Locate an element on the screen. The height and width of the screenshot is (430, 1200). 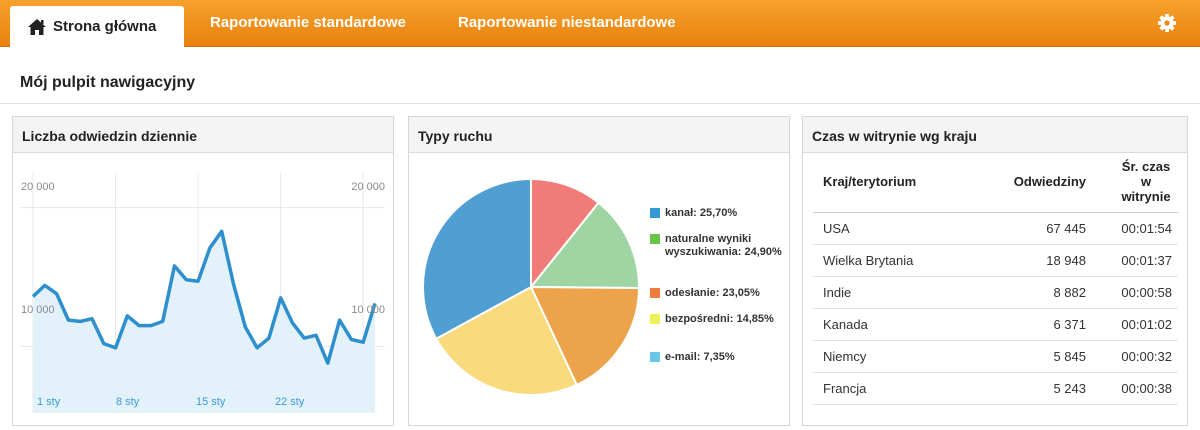
home-icon is located at coordinates (37, 26).